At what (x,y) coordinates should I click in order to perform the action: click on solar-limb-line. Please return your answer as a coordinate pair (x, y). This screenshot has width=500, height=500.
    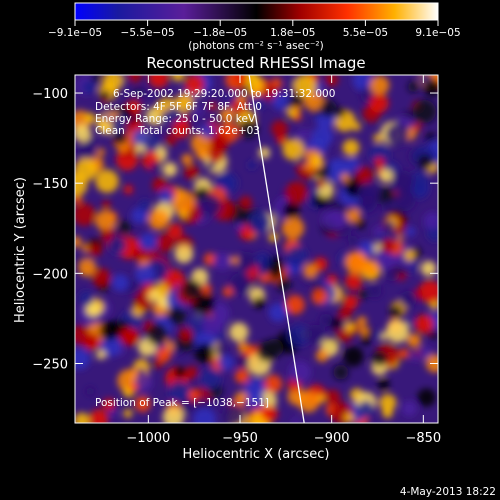
    Looking at the image, I should click on (276, 249).